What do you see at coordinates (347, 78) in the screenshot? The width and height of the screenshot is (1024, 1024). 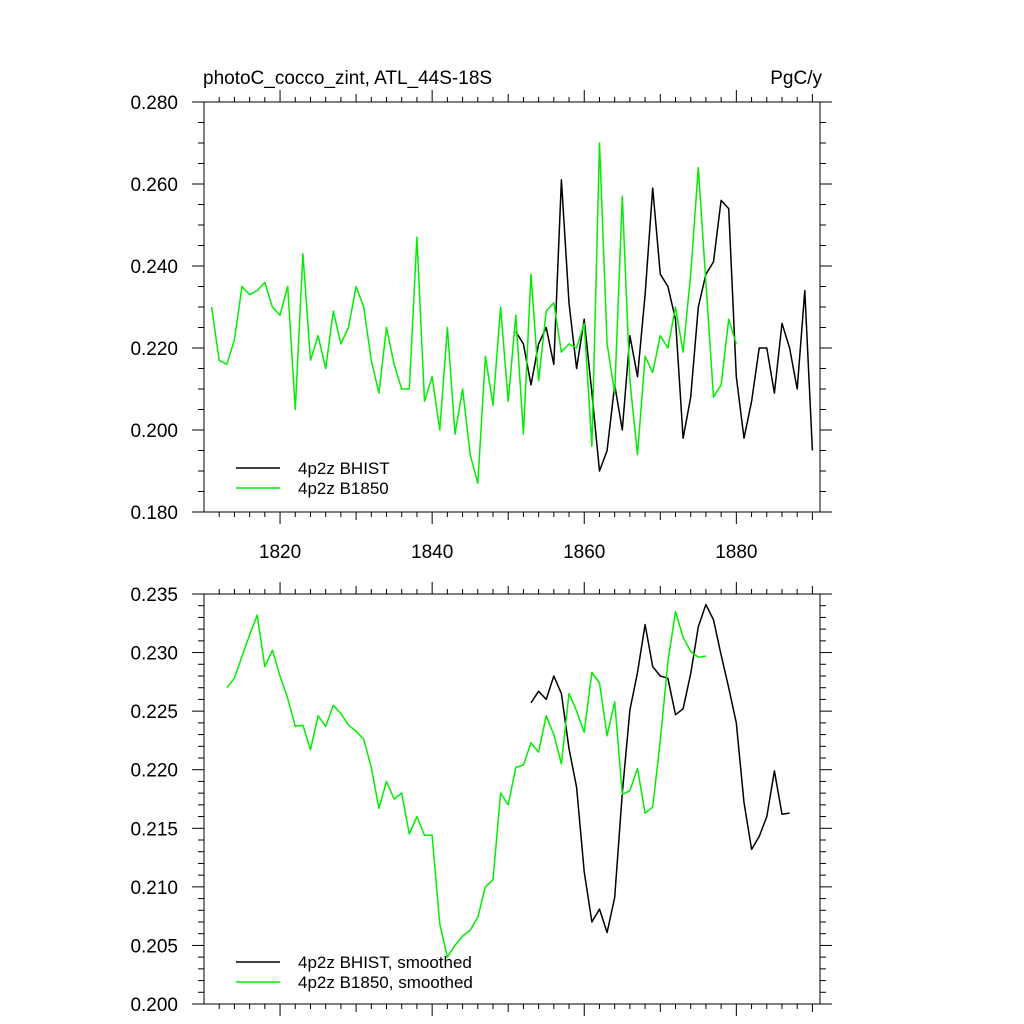 I see `chart-title: photoC_cocco_zint, ATL_44S-18S` at bounding box center [347, 78].